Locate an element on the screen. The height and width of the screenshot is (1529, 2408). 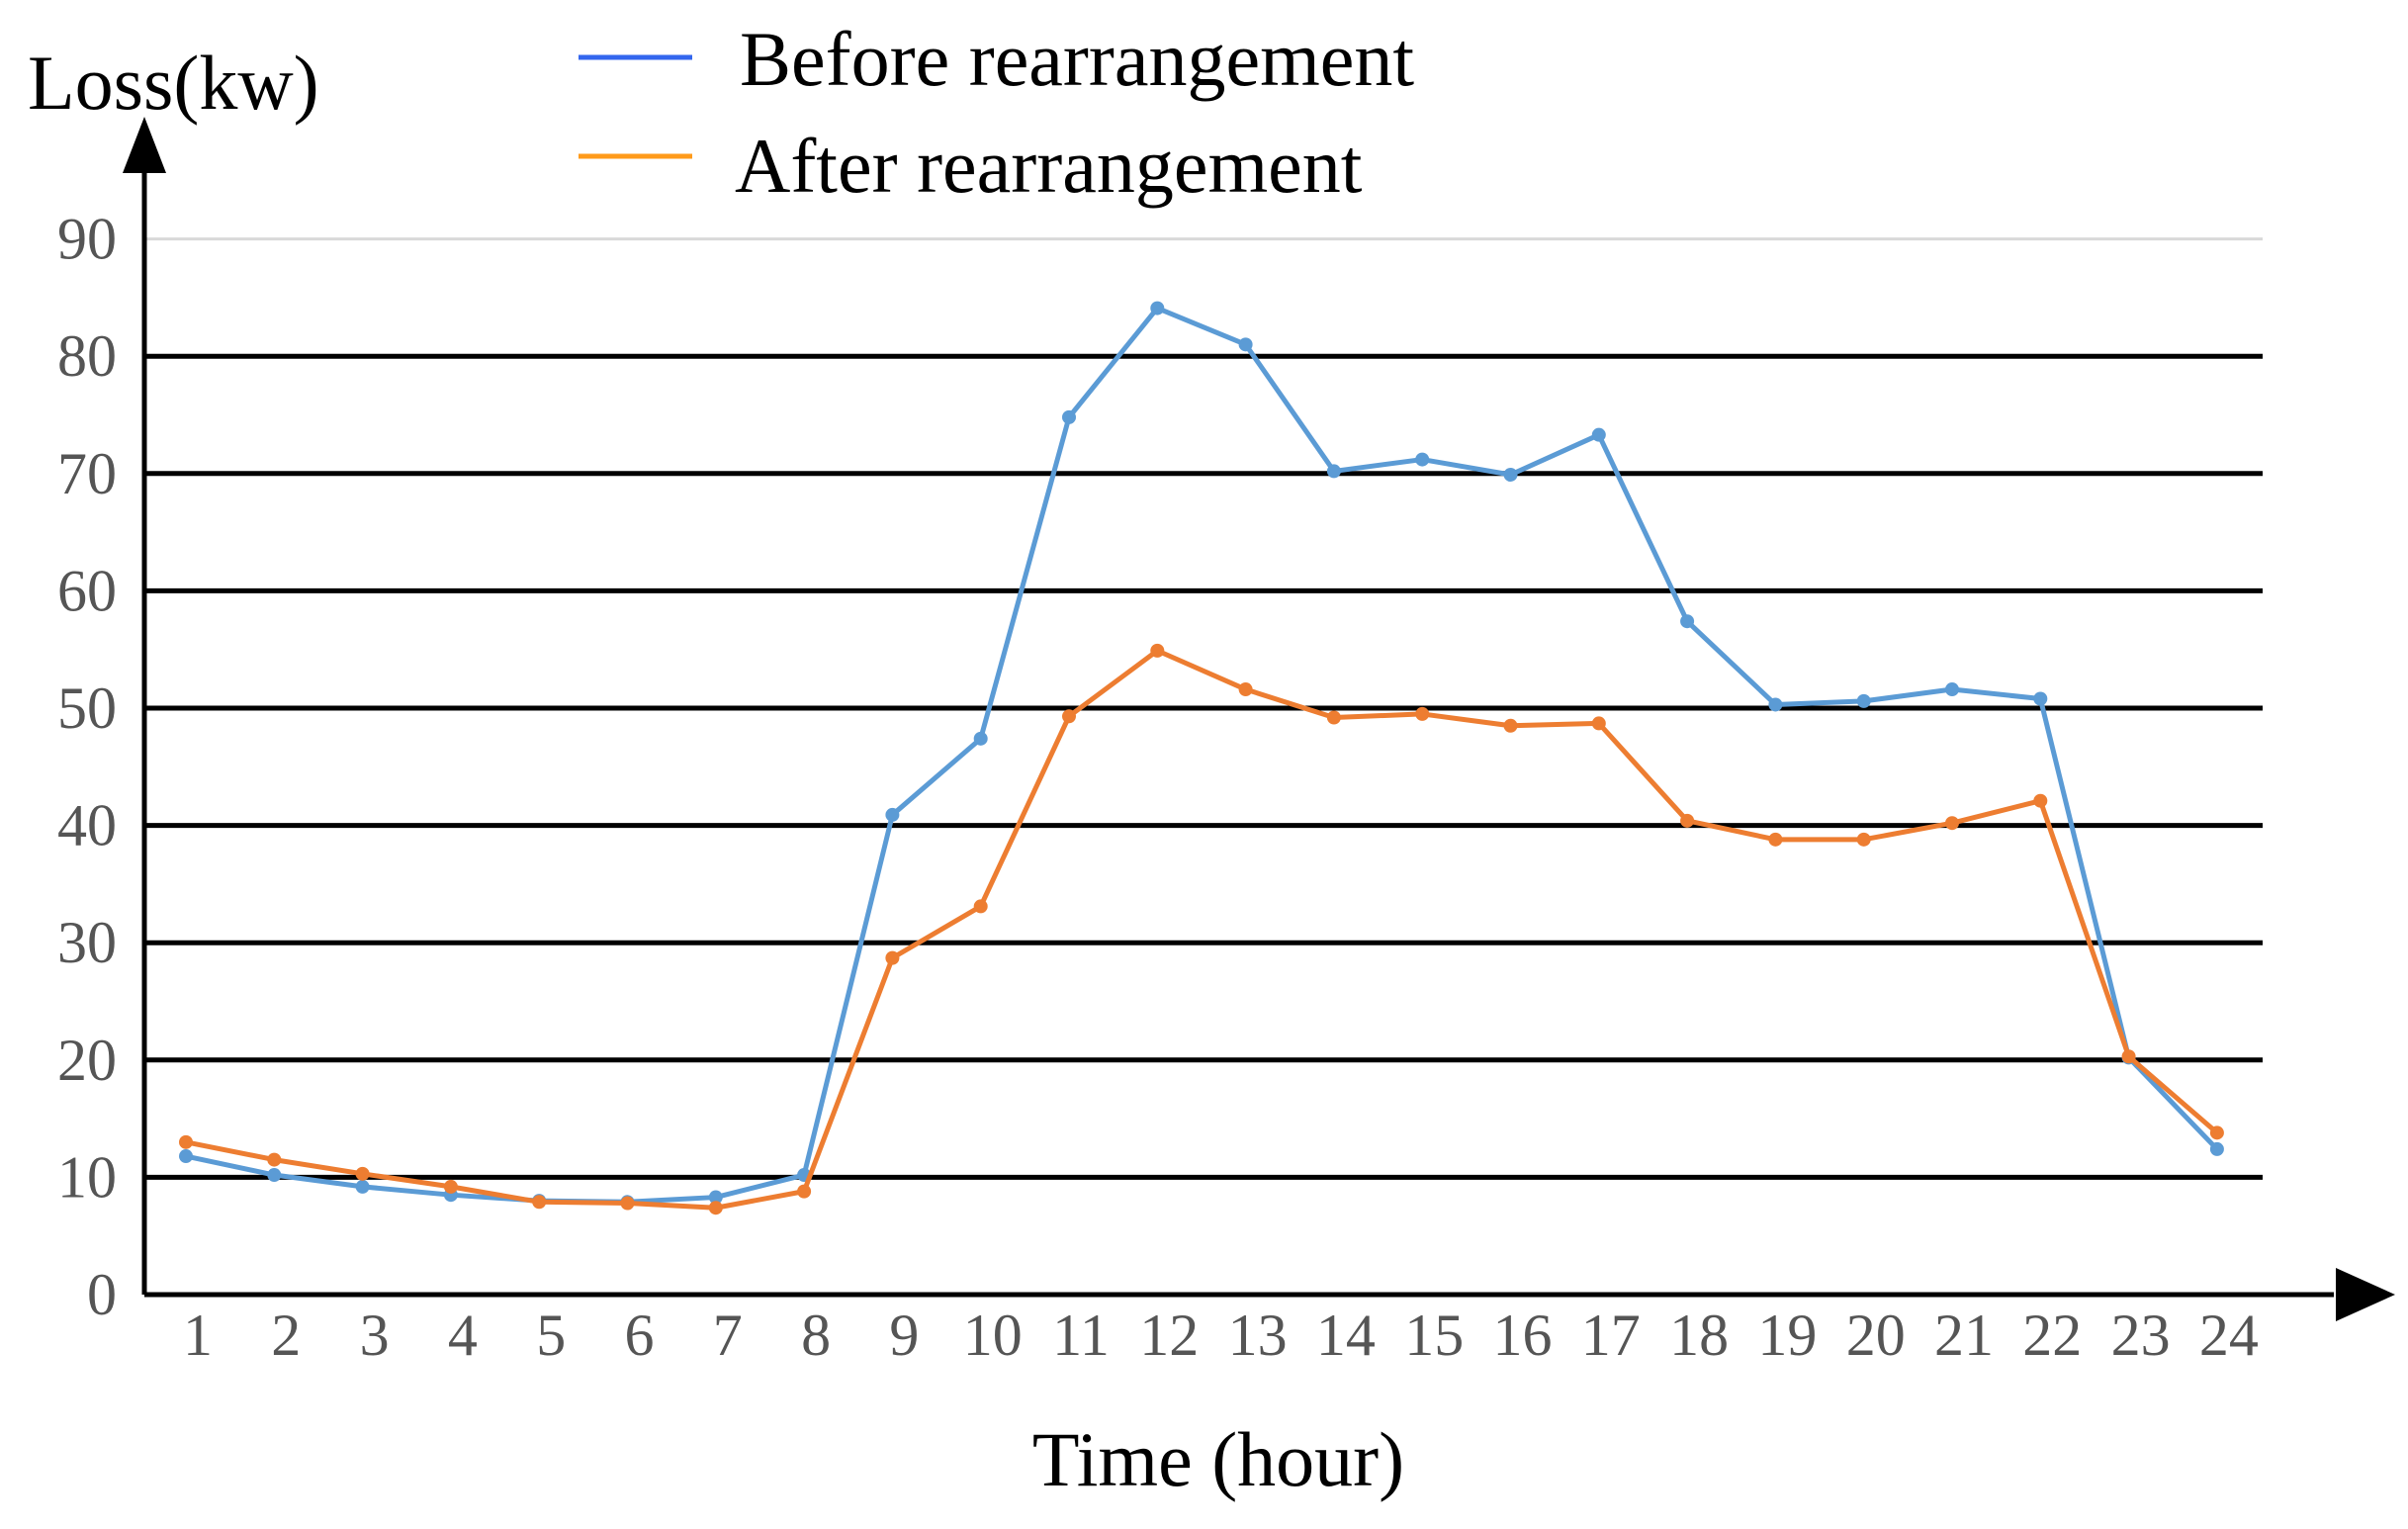
x-tick-label-9: 9 is located at coordinates (904, 1335).